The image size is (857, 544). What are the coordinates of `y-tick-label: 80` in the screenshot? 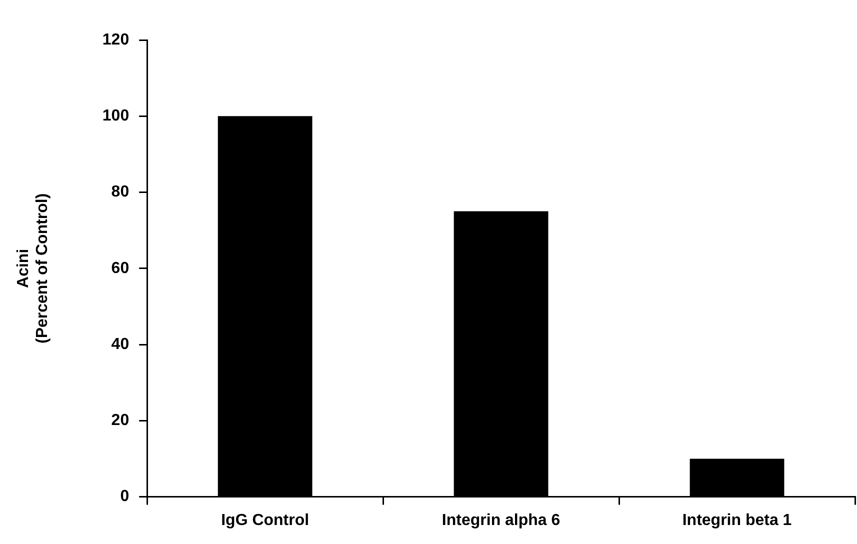 It's located at (120, 192).